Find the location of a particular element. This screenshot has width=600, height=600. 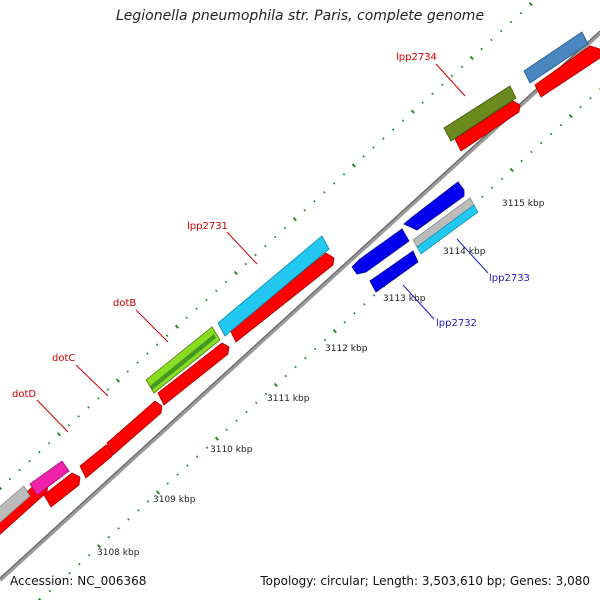

scale-label: 3111 kbp is located at coordinates (288, 399).